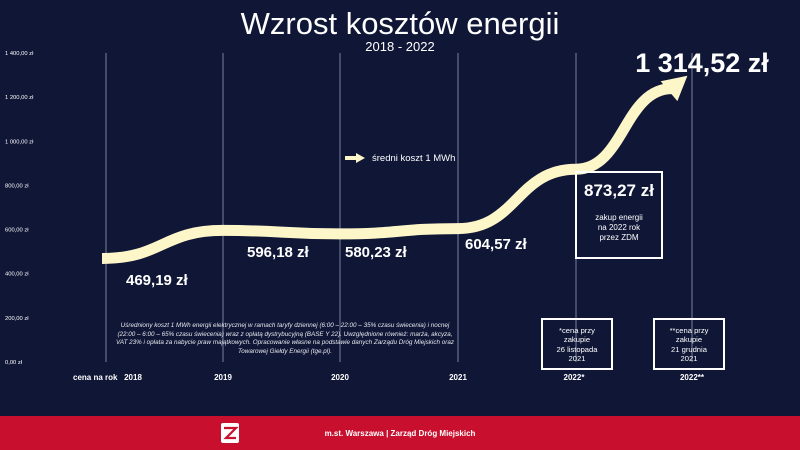  I want to click on data-label: 604,57 zł, so click(496, 244).